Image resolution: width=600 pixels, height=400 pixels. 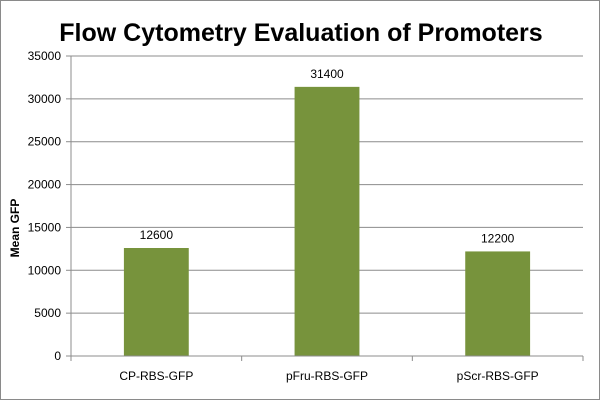 I want to click on y-tick-label: 5000, so click(x=47, y=313).